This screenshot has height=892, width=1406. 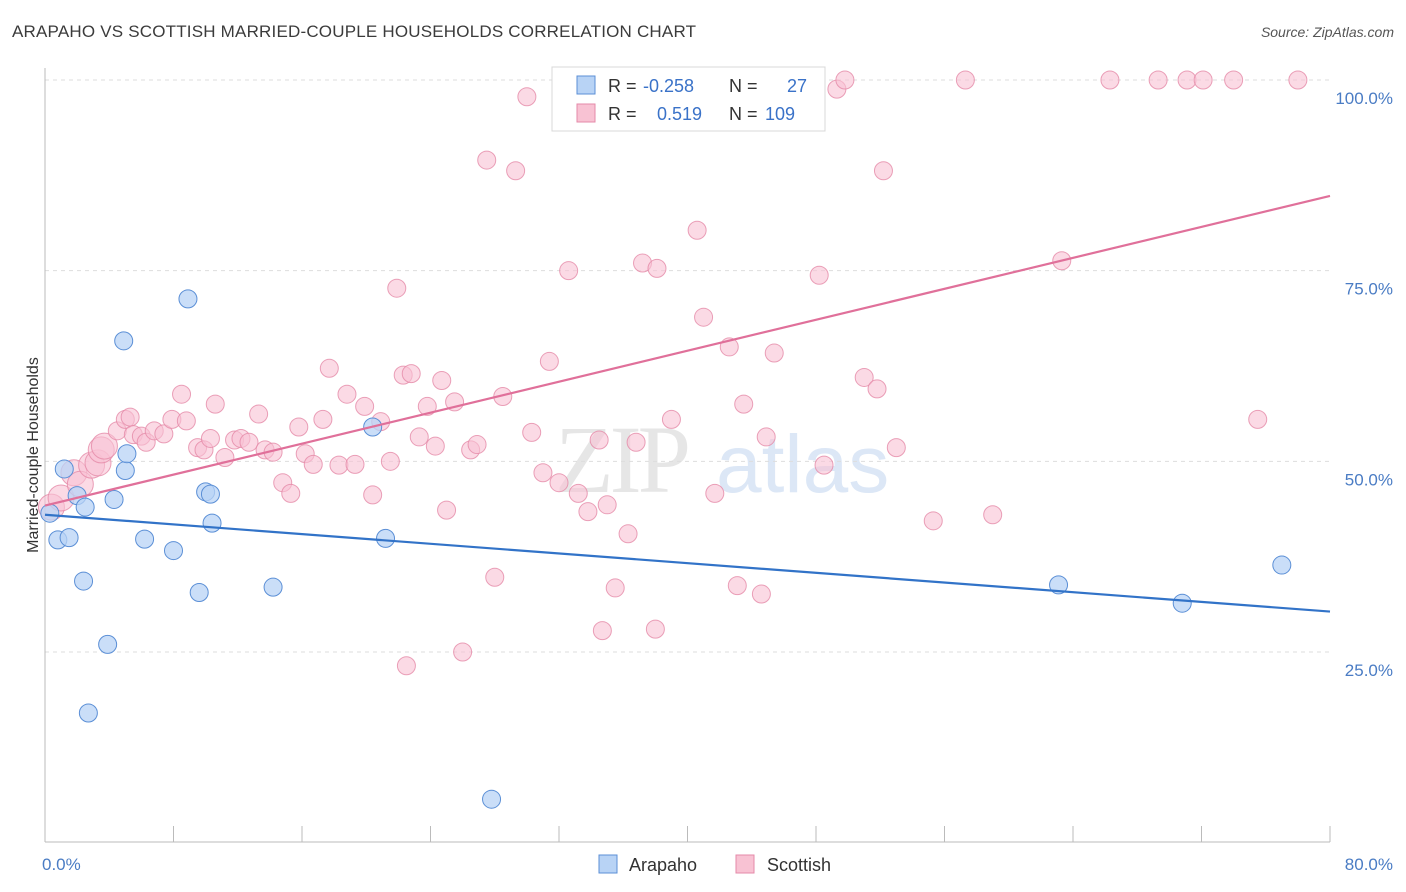 I want to click on stats-n-value-arapaho: 27, so click(x=797, y=86).